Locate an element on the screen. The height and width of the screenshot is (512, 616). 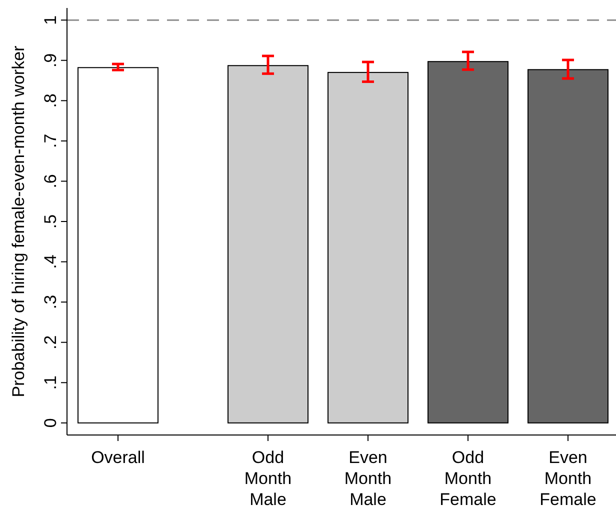
y-tick-label: .1 is located at coordinates (50, 383).